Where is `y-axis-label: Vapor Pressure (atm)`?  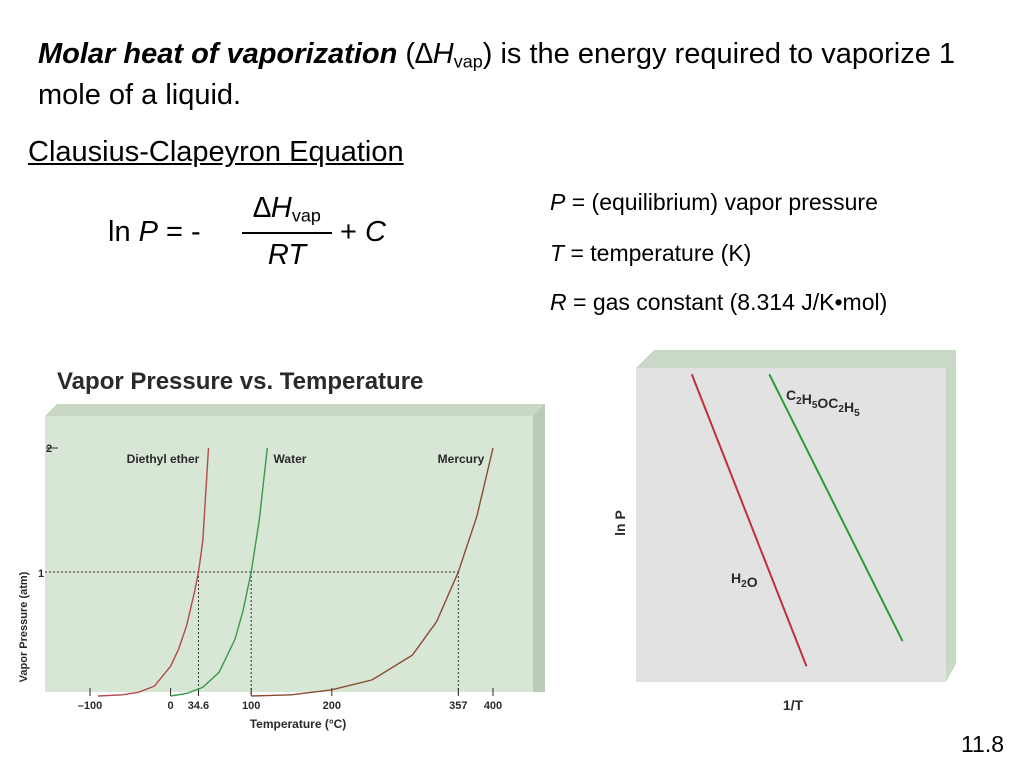
y-axis-label: Vapor Pressure (atm) is located at coordinates (24, 626).